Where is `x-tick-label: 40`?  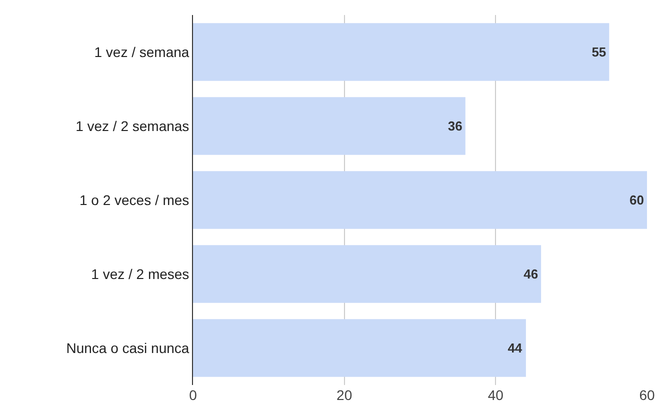 x-tick-label: 40 is located at coordinates (496, 395).